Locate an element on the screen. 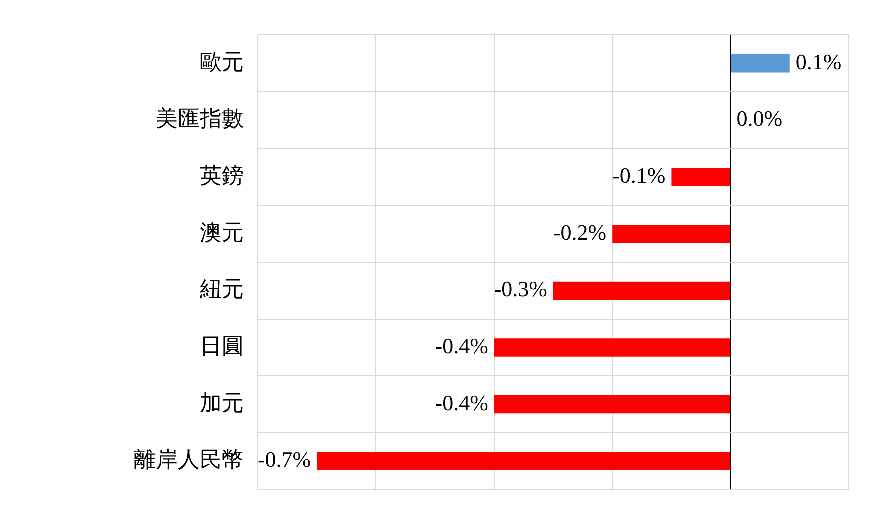 The height and width of the screenshot is (525, 877). y-tick-label: 歐元 is located at coordinates (222, 61).